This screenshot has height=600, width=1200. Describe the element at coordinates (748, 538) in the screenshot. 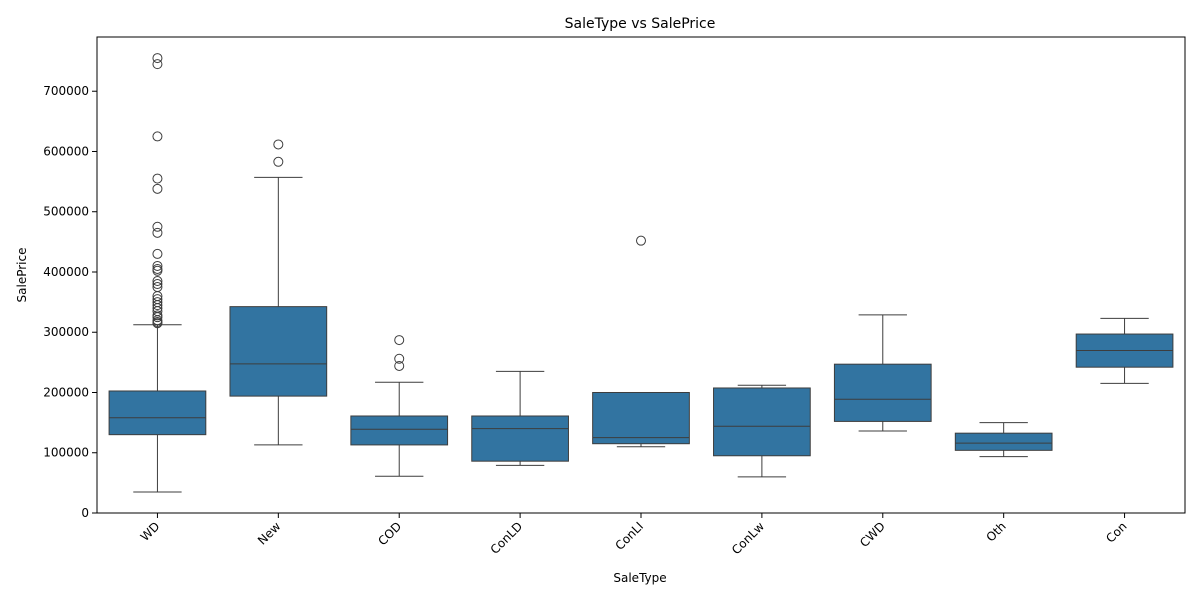

I see `x-tick-label: ConLw` at that location.